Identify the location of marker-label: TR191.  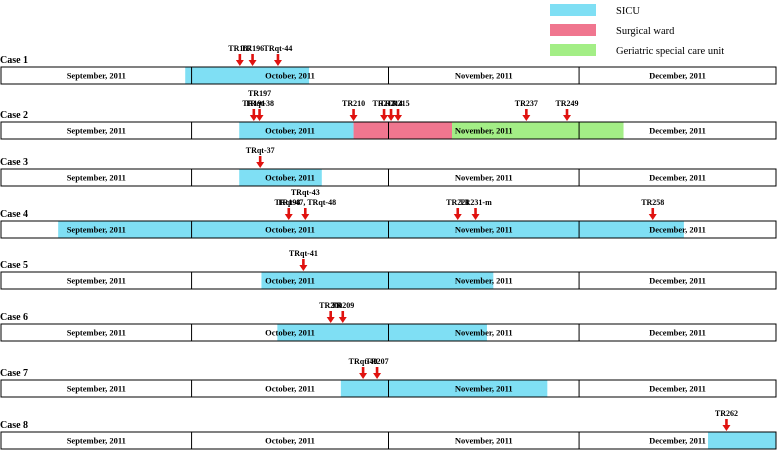
(253, 103).